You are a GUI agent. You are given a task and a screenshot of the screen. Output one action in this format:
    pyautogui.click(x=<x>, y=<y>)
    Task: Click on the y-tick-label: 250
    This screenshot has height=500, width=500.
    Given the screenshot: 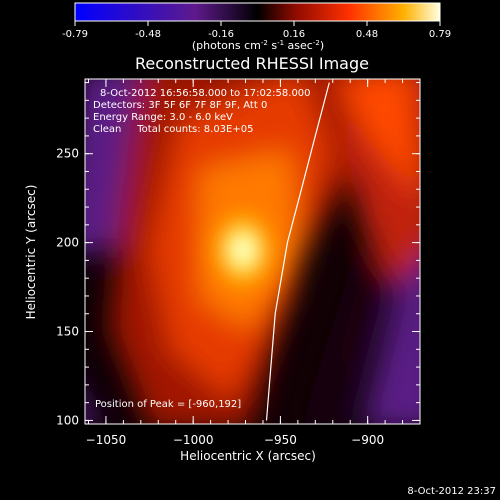 What is the action you would take?
    pyautogui.click(x=67, y=154)
    